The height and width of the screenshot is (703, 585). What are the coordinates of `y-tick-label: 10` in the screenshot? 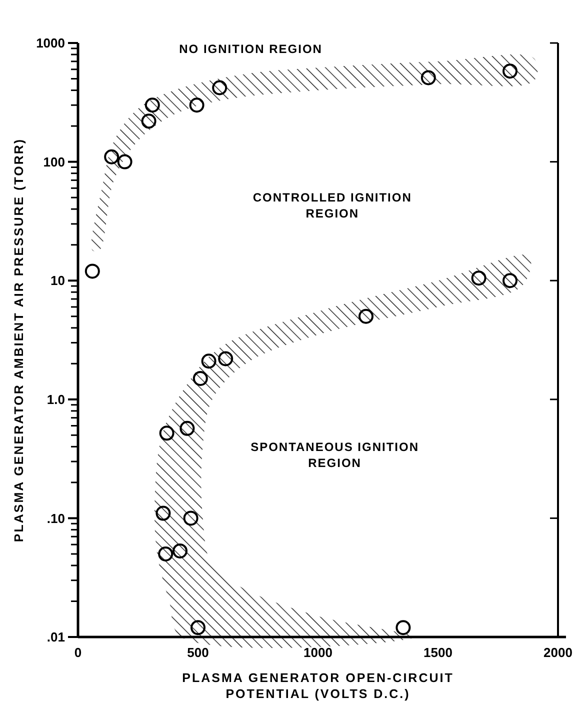 It's located at (57, 280).